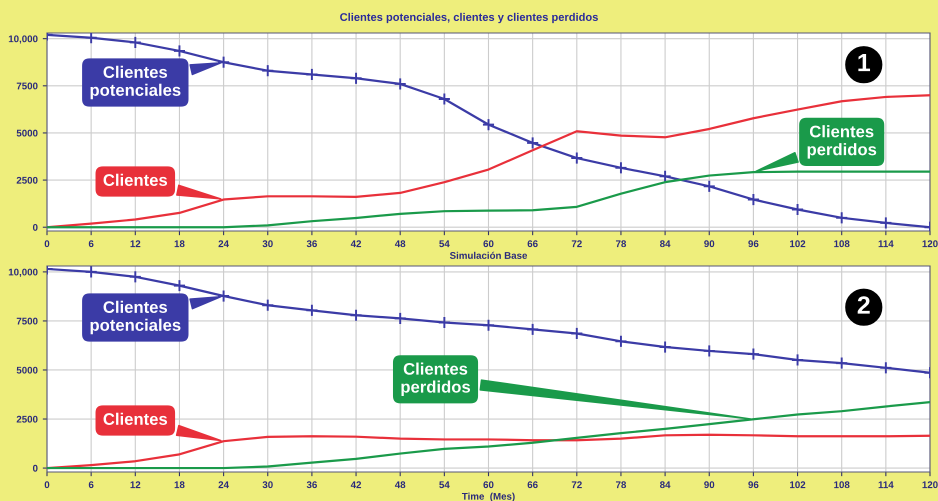  What do you see at coordinates (864, 305) in the screenshot?
I see `annotation: 2` at bounding box center [864, 305].